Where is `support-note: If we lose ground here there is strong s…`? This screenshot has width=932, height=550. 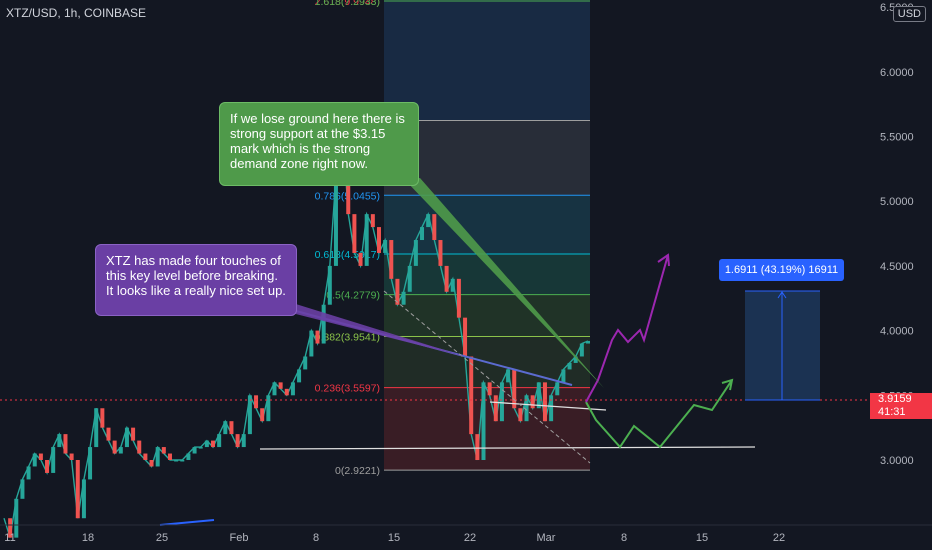
support-note: If we lose ground here there is strong s… is located at coordinates (319, 144).